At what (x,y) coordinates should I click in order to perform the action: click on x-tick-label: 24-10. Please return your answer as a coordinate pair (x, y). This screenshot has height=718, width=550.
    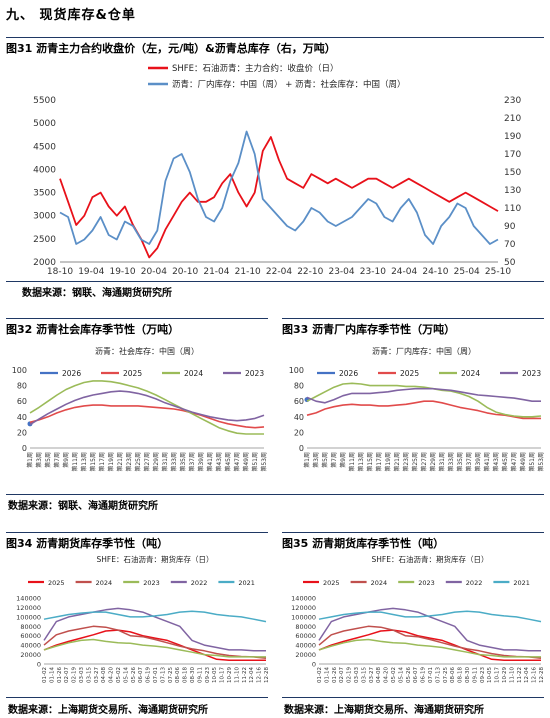
    Looking at the image, I should click on (435, 272).